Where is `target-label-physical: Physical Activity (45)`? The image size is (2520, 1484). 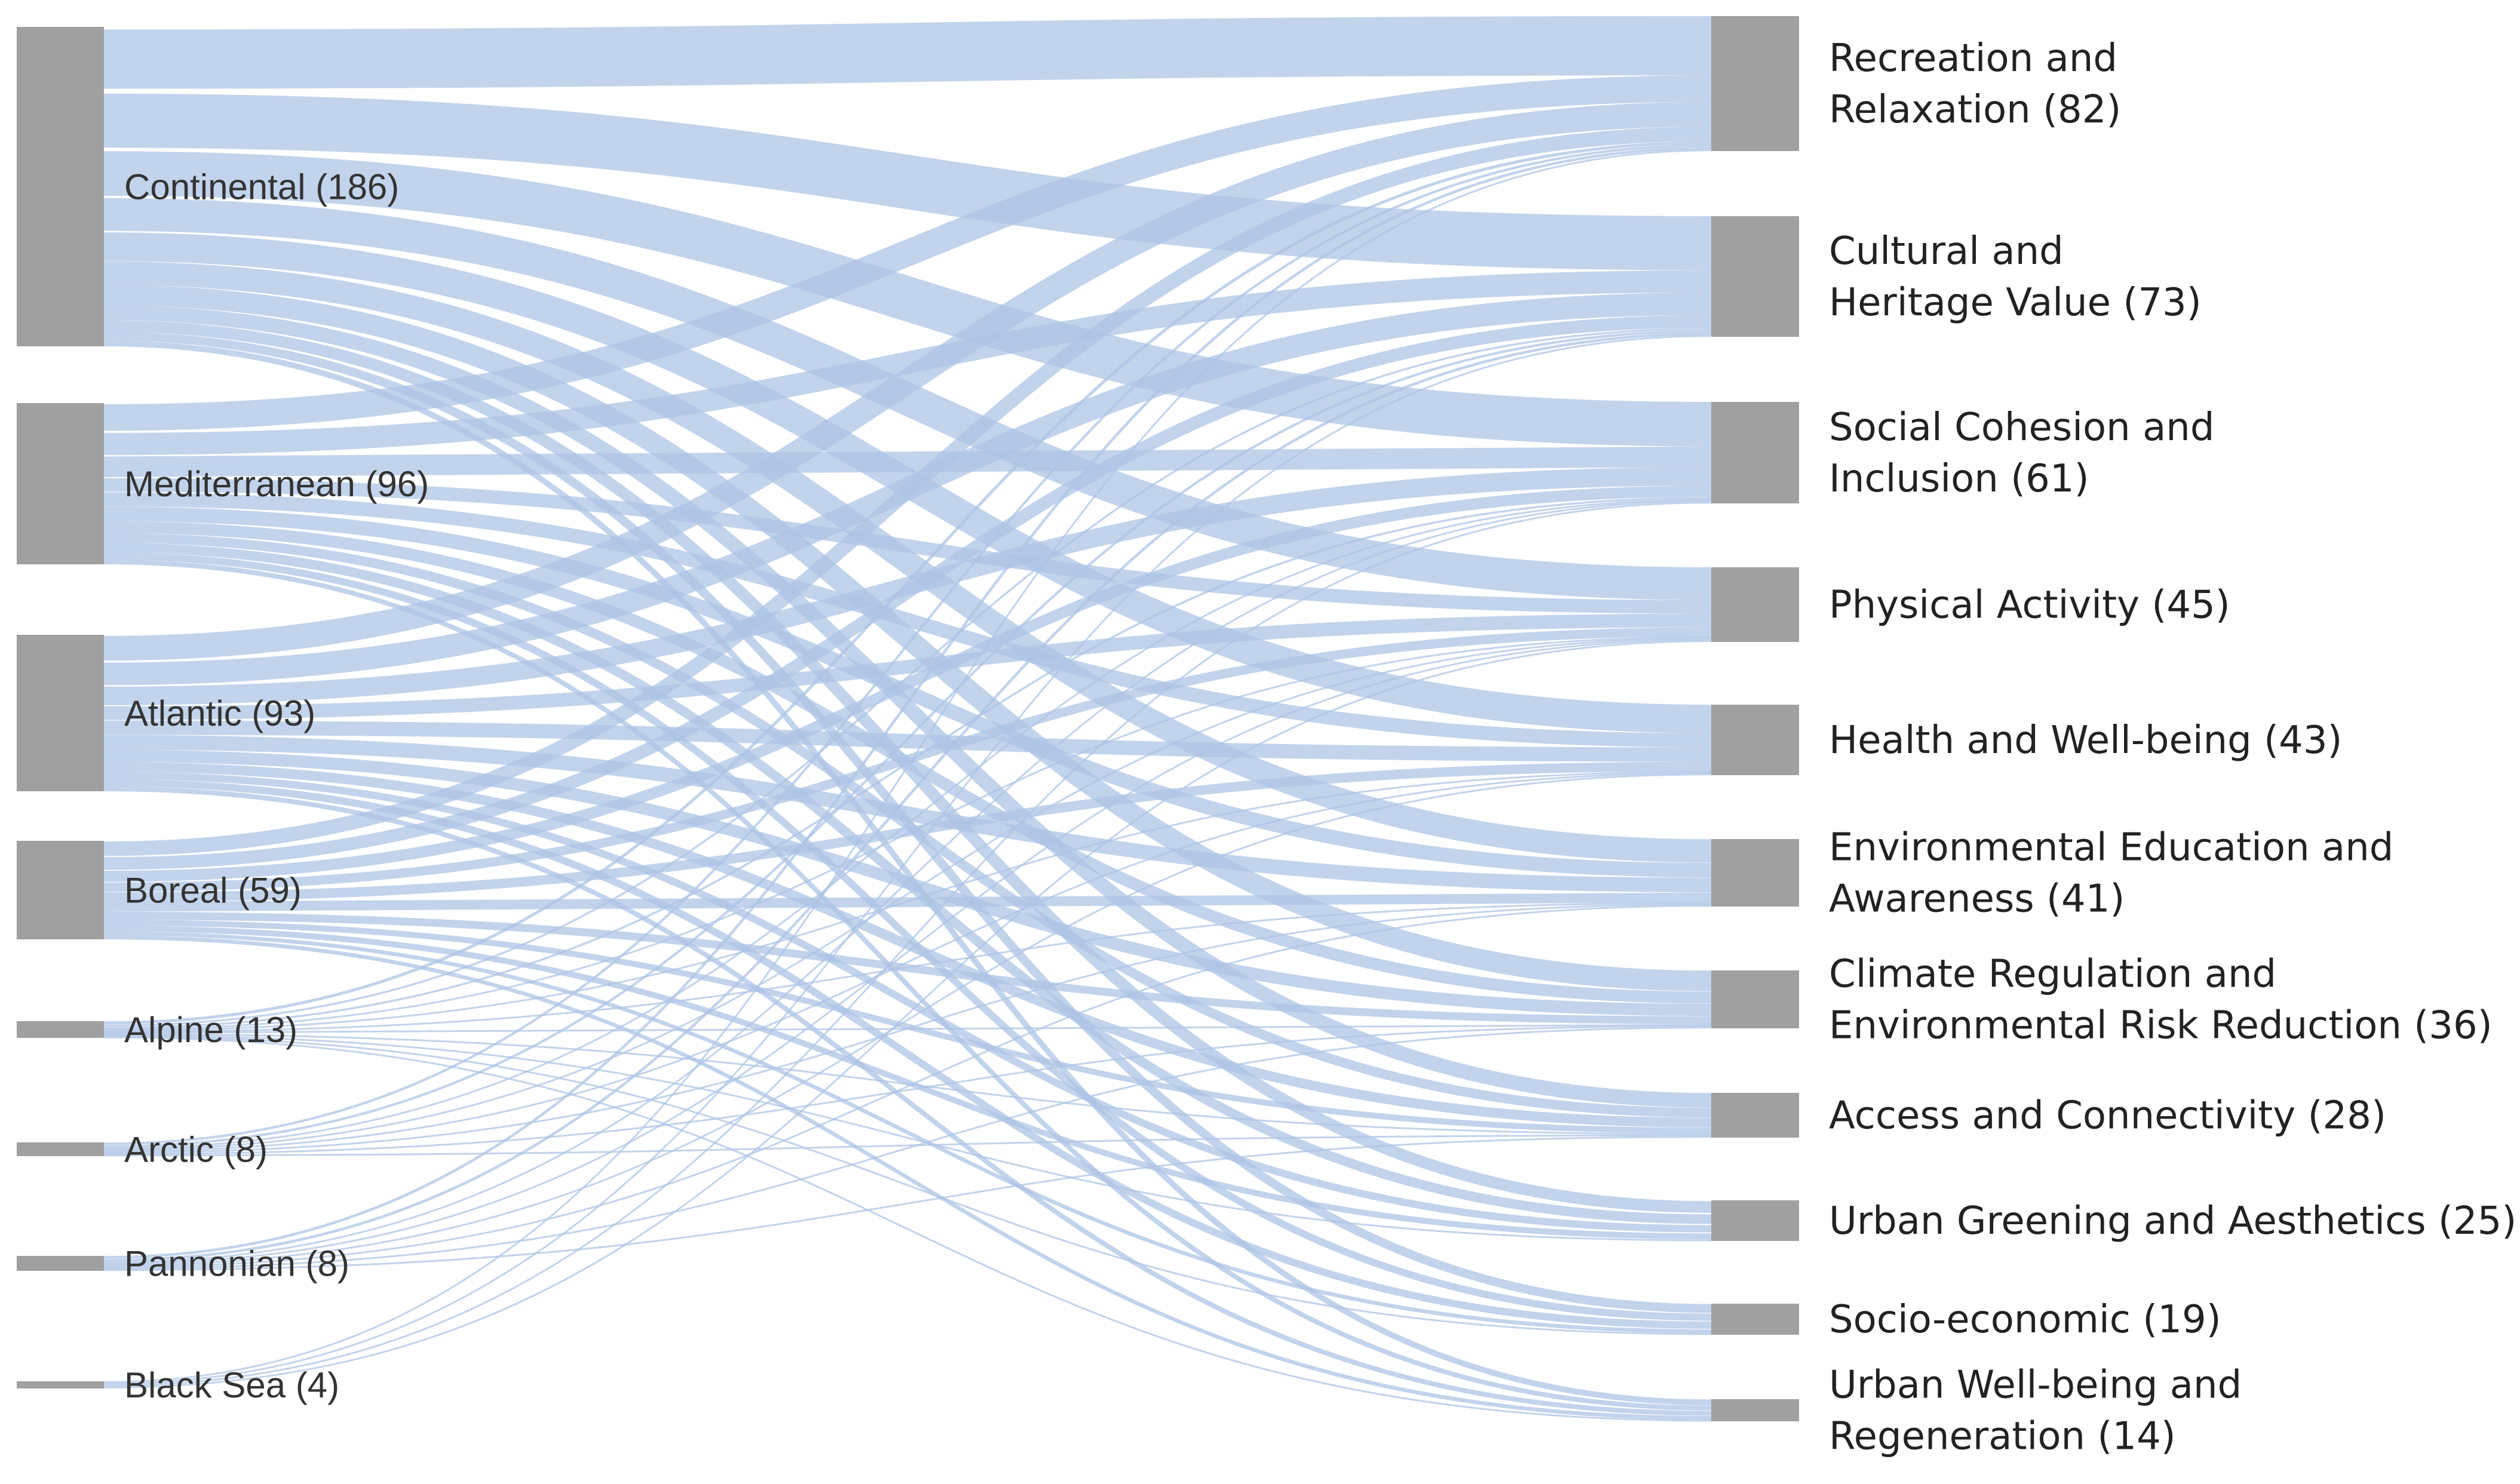
target-label-physical: Physical Activity (45) is located at coordinates (2030, 605).